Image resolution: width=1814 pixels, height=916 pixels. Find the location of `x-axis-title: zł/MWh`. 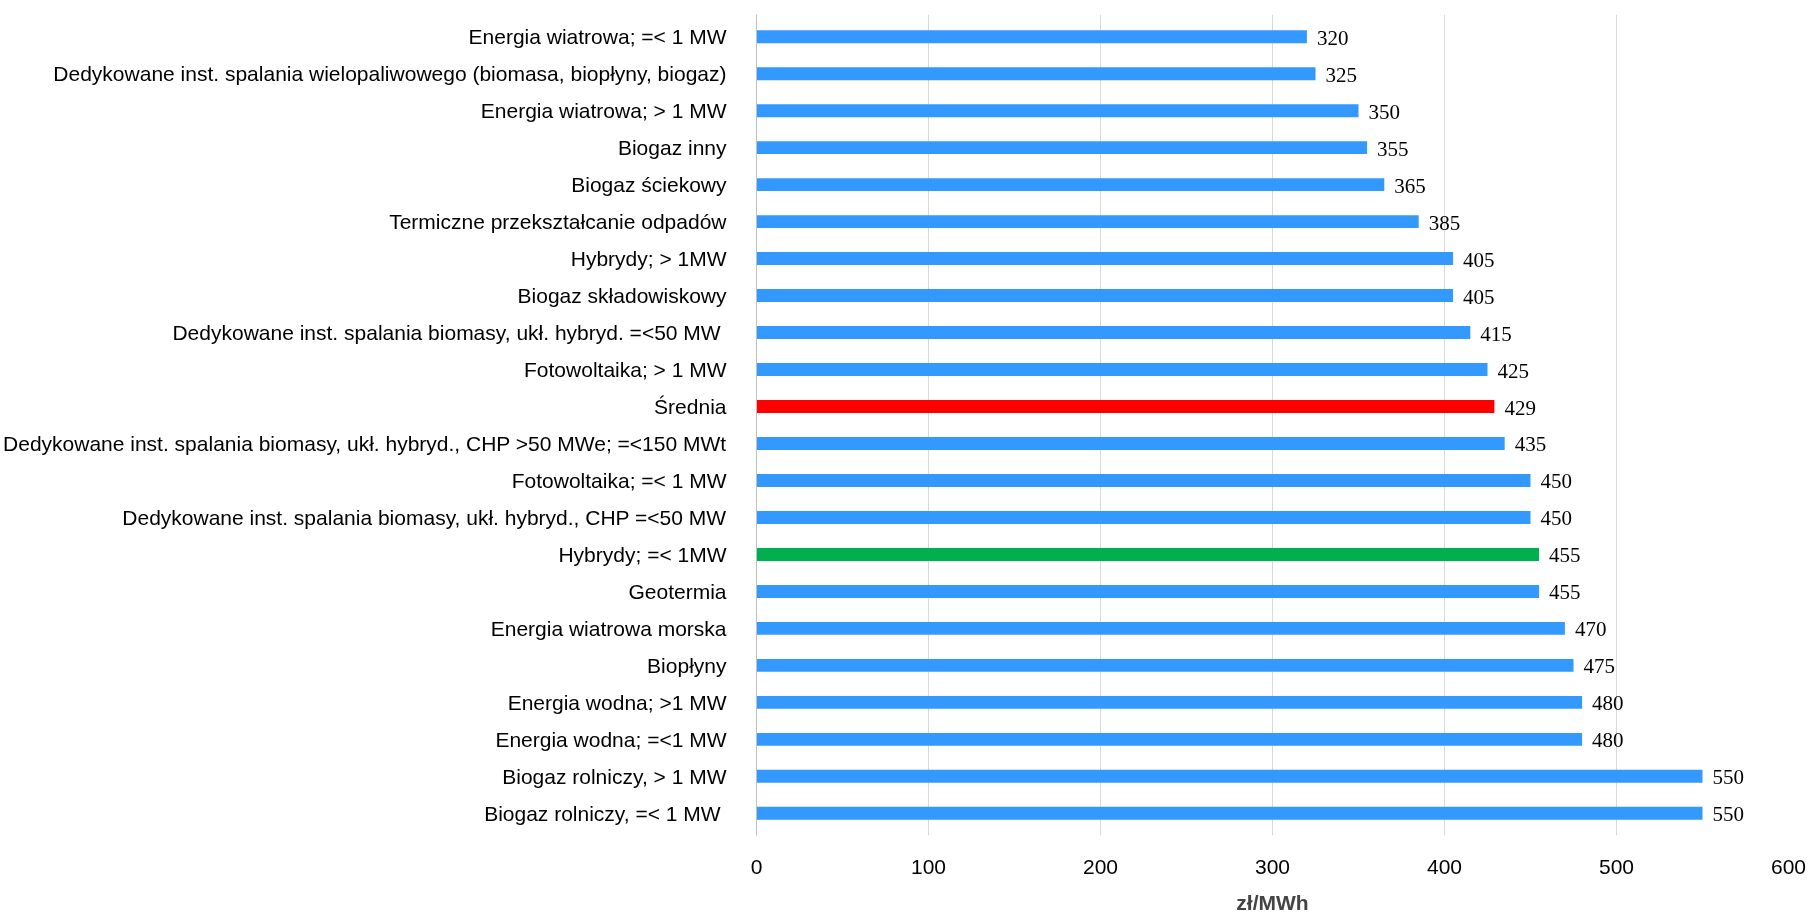

x-axis-title: zł/MWh is located at coordinates (1272, 902).